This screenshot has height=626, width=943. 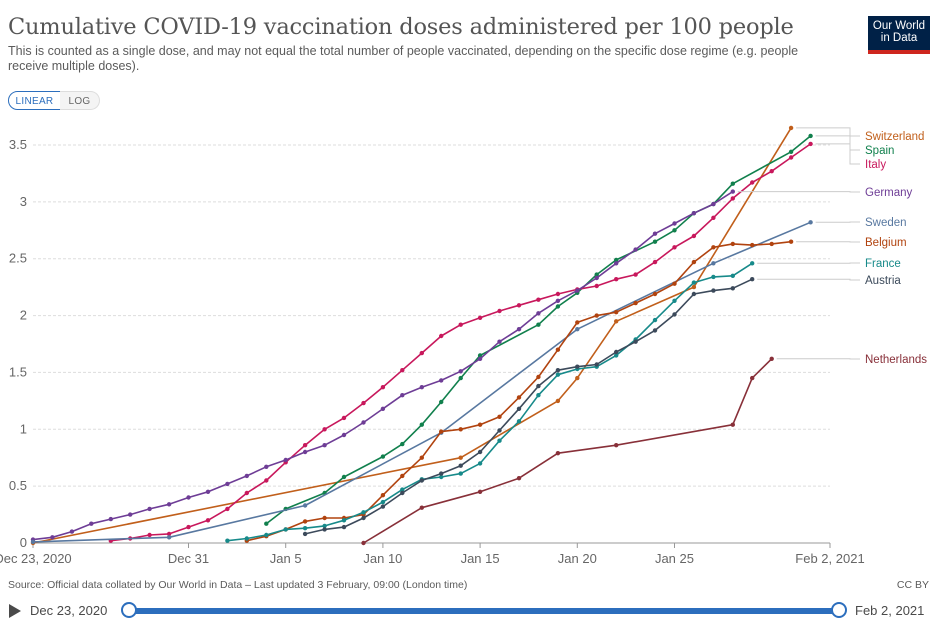 What do you see at coordinates (839, 610) in the screenshot?
I see `timeline-end-handle` at bounding box center [839, 610].